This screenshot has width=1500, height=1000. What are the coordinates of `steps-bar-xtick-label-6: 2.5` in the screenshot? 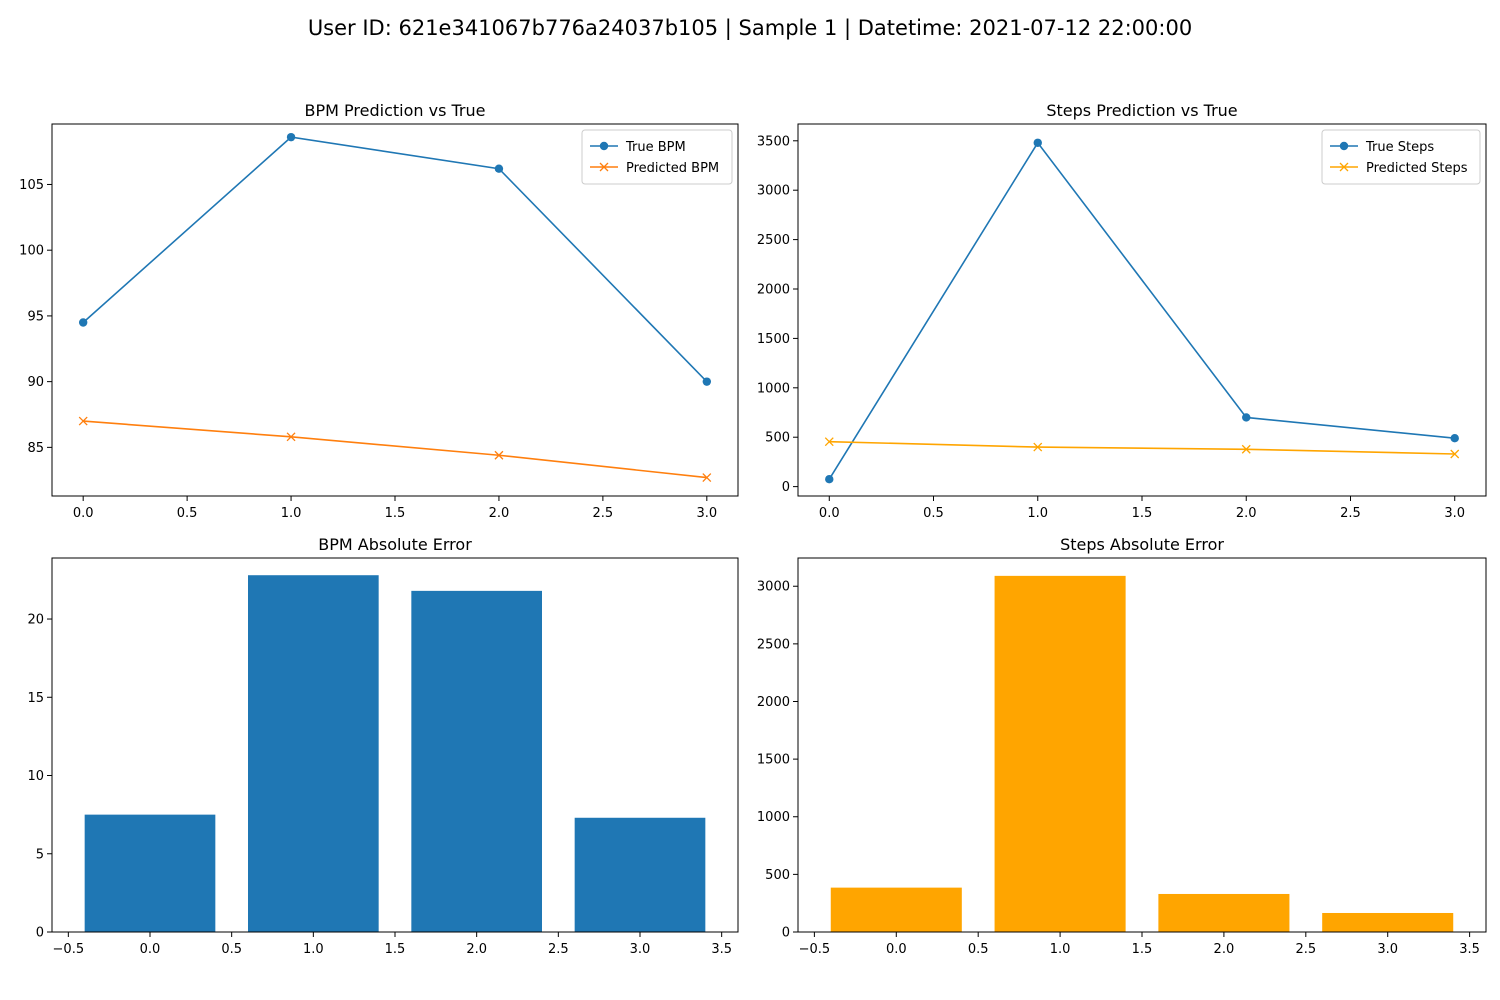 It's located at (1305, 949).